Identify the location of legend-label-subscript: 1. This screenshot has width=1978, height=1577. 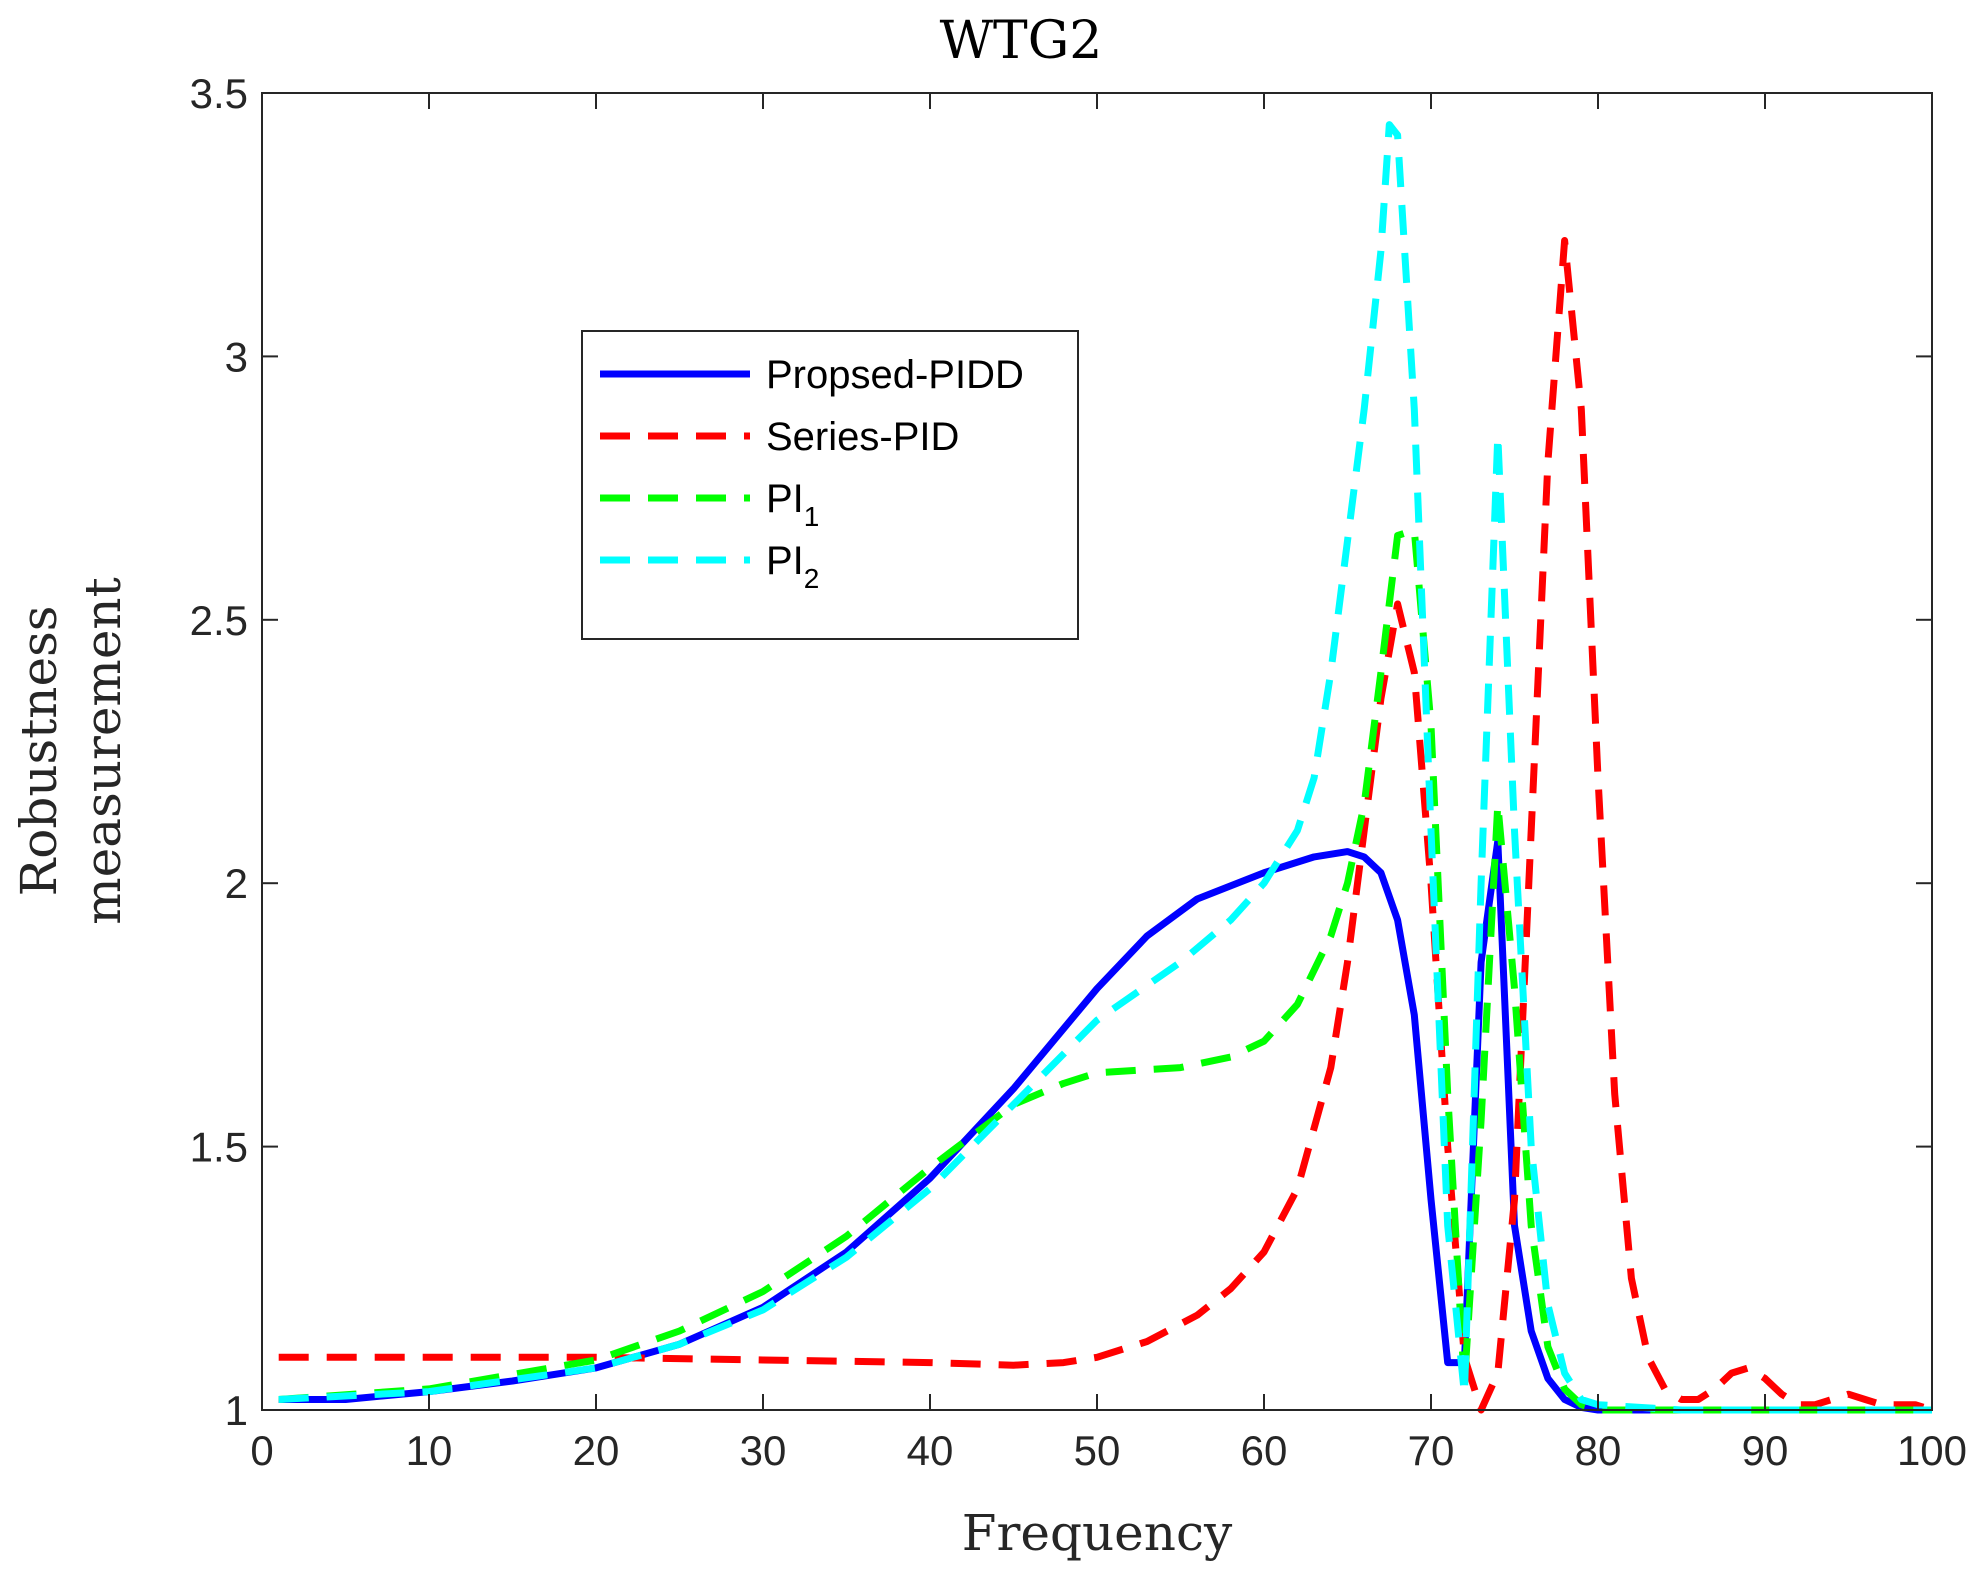
(812, 516).